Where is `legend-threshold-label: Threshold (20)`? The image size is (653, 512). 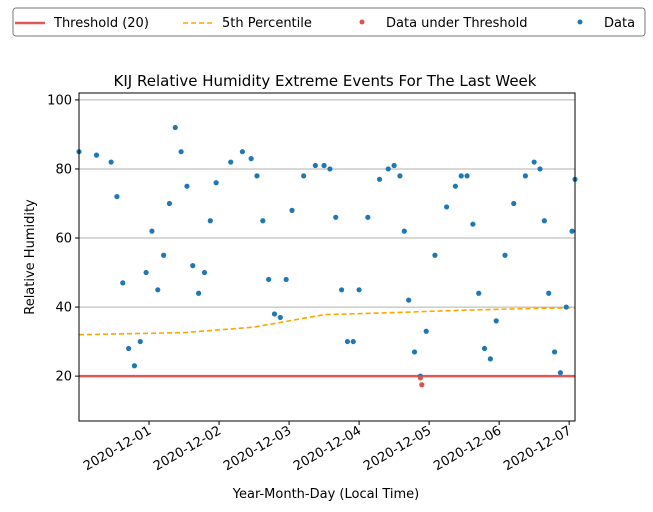 legend-threshold-label: Threshold (20) is located at coordinates (101, 23).